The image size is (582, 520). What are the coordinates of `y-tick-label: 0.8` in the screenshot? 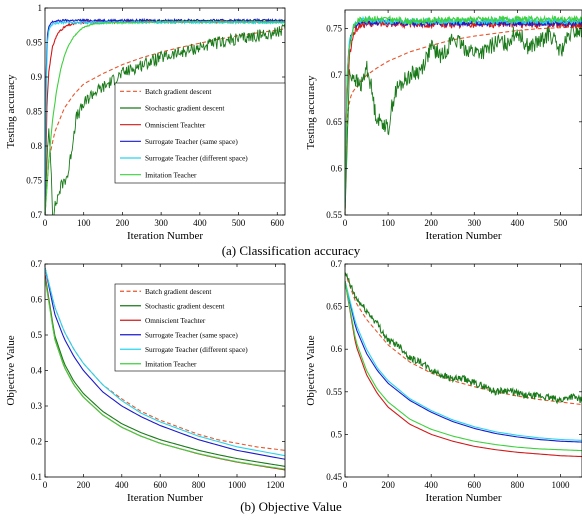 It's located at (37, 146).